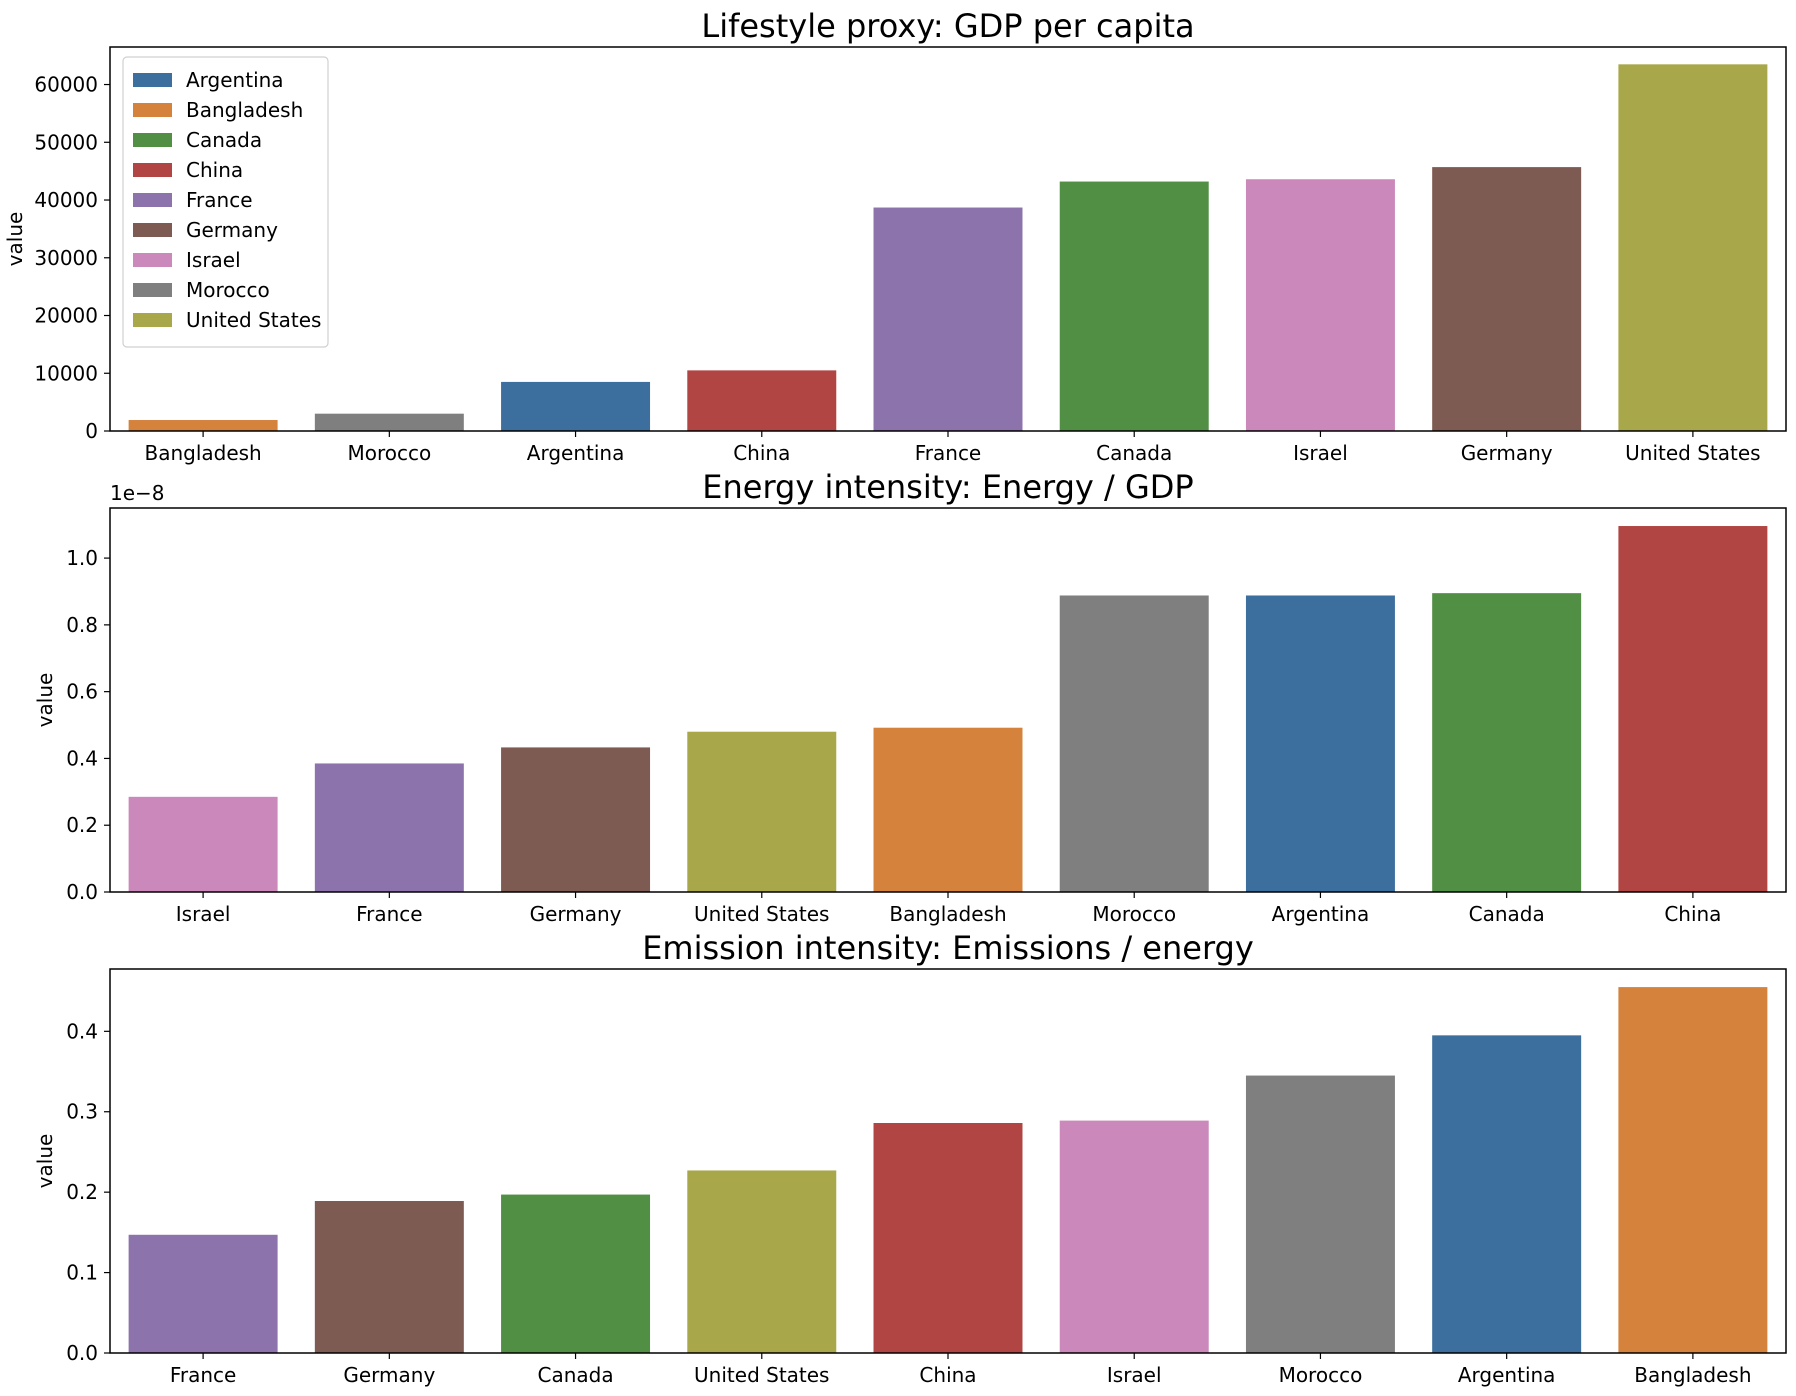 This screenshot has width=1796, height=1396. I want to click on legend-label-israel: Israel, so click(213, 260).